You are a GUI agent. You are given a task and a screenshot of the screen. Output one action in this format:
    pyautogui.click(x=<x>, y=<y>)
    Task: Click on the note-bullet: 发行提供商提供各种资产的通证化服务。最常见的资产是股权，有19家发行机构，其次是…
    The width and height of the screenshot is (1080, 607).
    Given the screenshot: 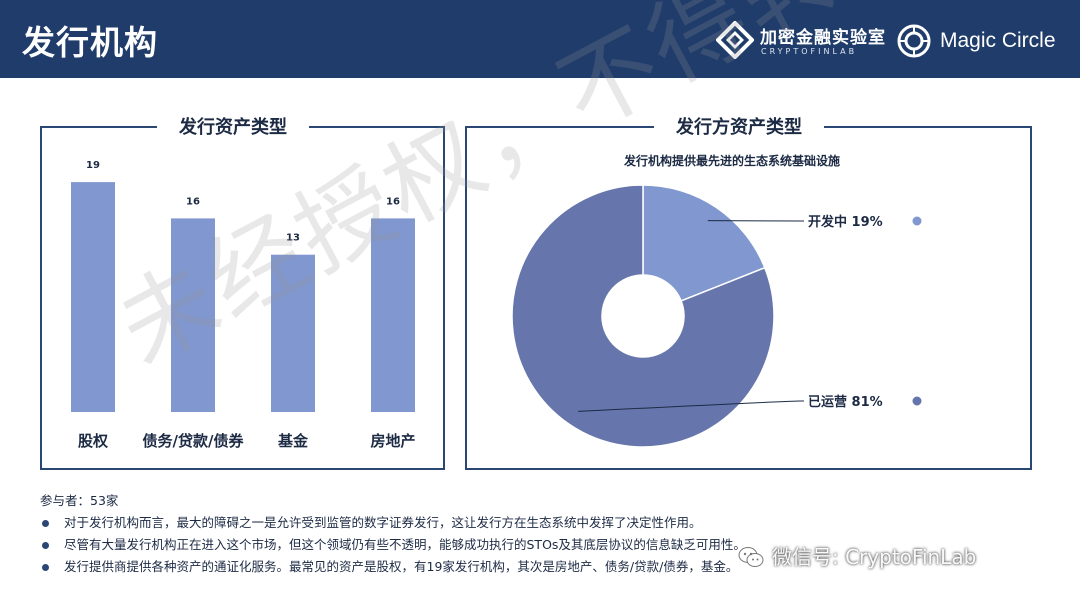 What is the action you would take?
    pyautogui.click(x=540, y=567)
    